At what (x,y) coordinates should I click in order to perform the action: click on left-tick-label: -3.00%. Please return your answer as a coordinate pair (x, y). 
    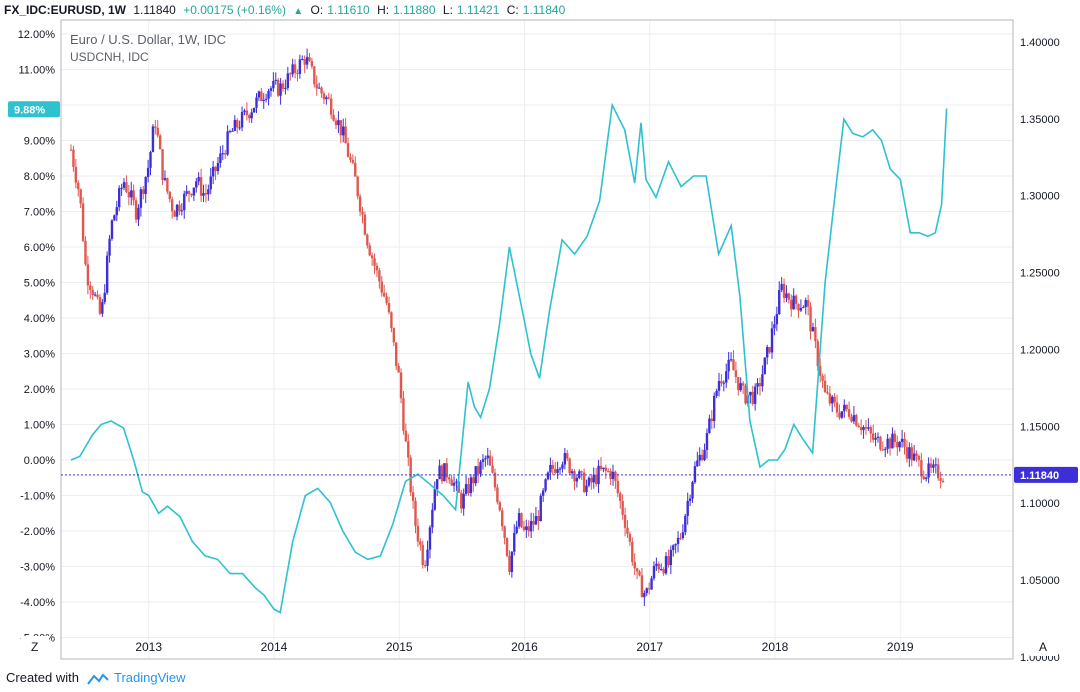
    Looking at the image, I should click on (37, 568).